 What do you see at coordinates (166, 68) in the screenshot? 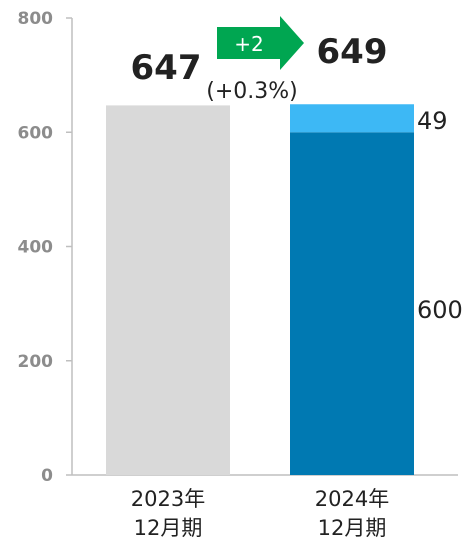
I see `total-label-2023: 647` at bounding box center [166, 68].